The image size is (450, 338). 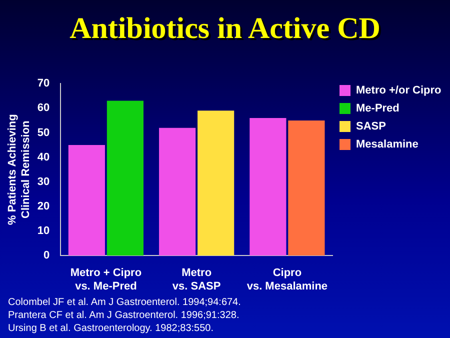 What do you see at coordinates (225, 29) in the screenshot?
I see `chart-title: Antibiotics in Active CD` at bounding box center [225, 29].